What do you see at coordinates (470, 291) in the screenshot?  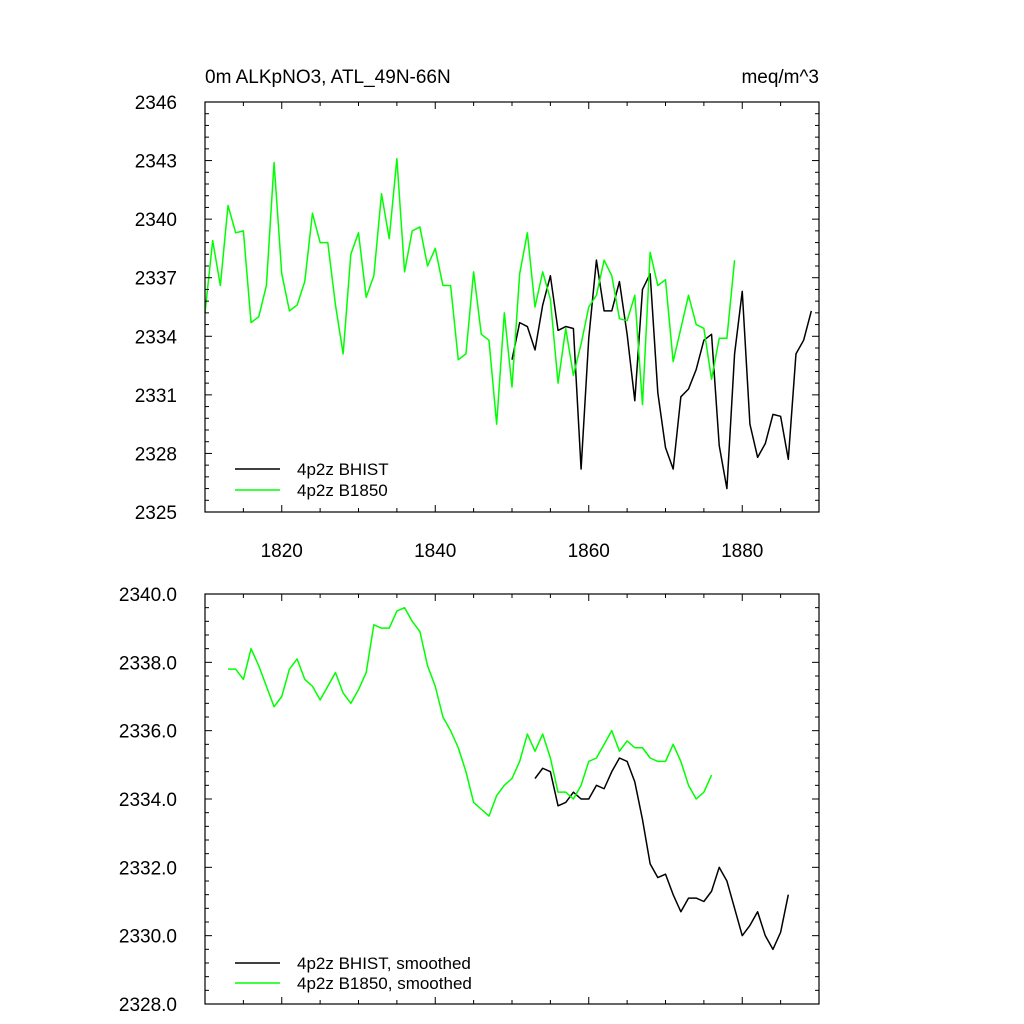 I see `series-line-4p2z-b1850` at bounding box center [470, 291].